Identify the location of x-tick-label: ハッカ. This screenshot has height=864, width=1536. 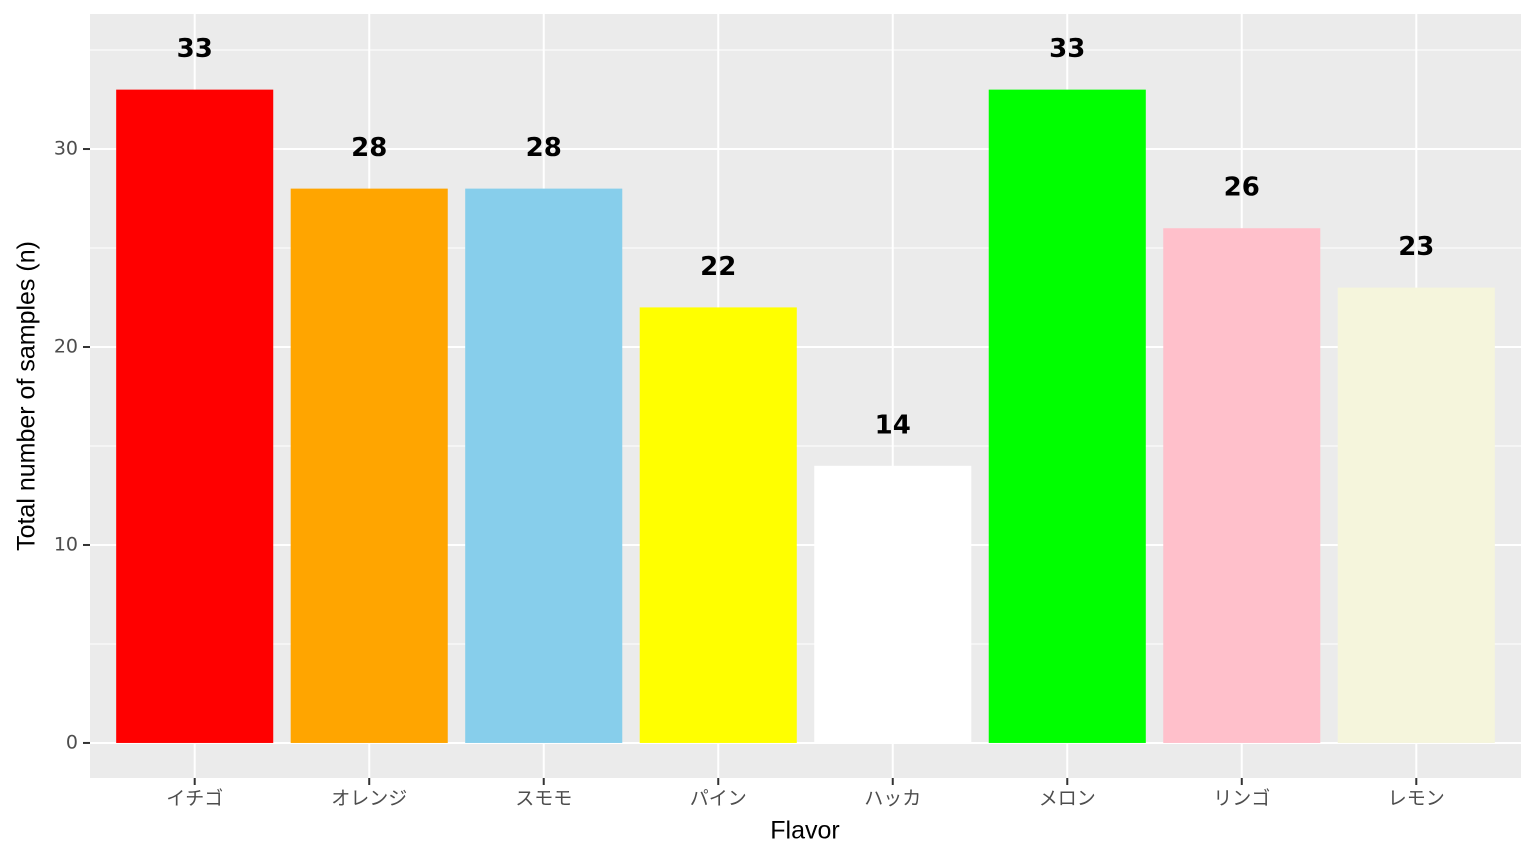
(892, 799).